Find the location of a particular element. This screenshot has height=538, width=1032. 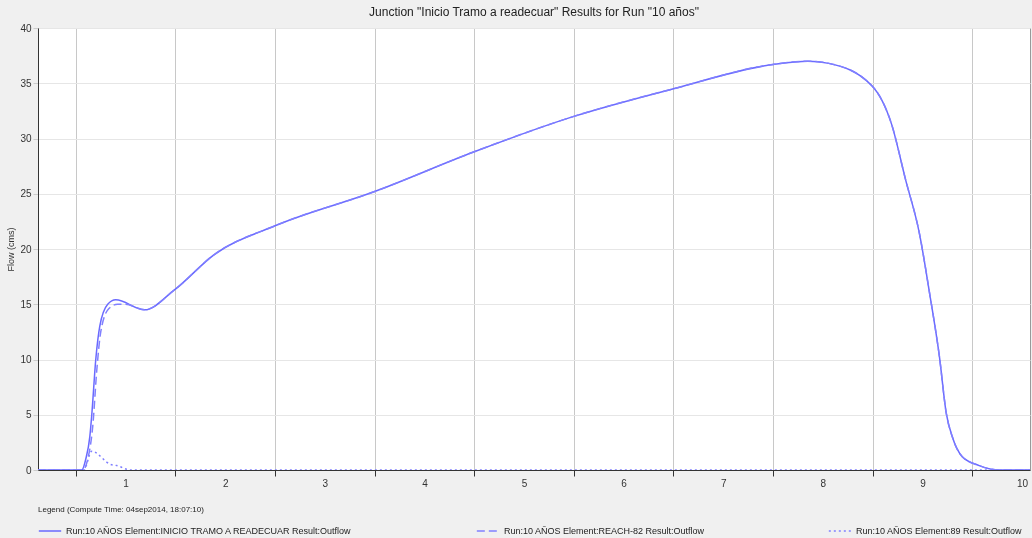

y-tick-label: 25 is located at coordinates (26, 194).